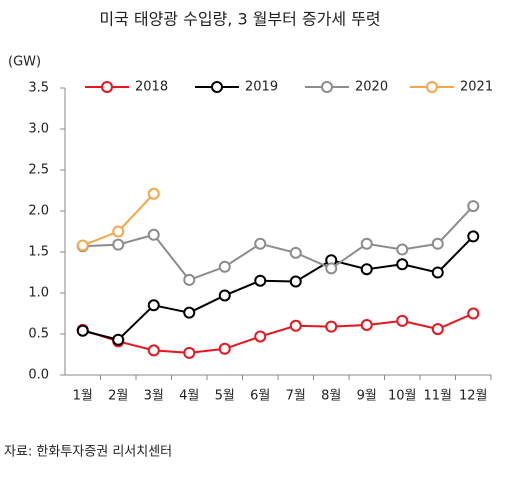 Image resolution: width=513 pixels, height=479 pixels. What do you see at coordinates (38, 211) in the screenshot?
I see `y-tick-label: 2.0` at bounding box center [38, 211].